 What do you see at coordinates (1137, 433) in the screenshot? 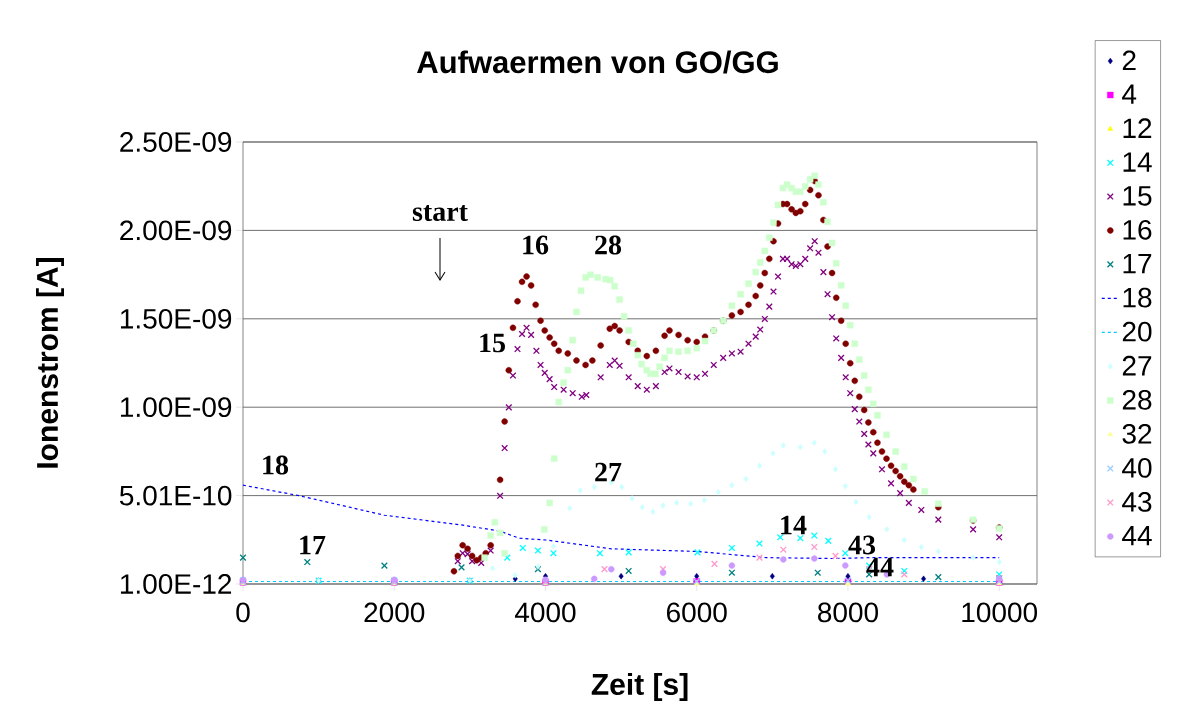
I see `legend-label: 32` at bounding box center [1137, 433].